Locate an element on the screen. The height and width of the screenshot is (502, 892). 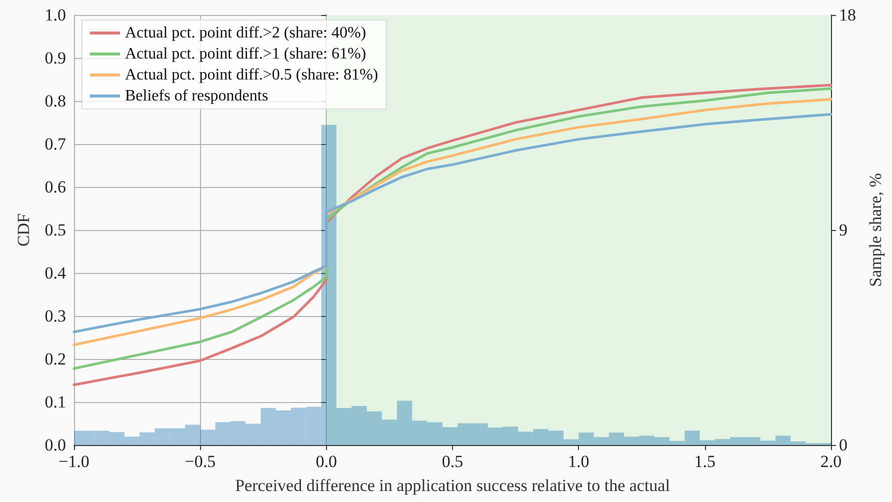
x-tick-label: 0.0 is located at coordinates (326, 461).